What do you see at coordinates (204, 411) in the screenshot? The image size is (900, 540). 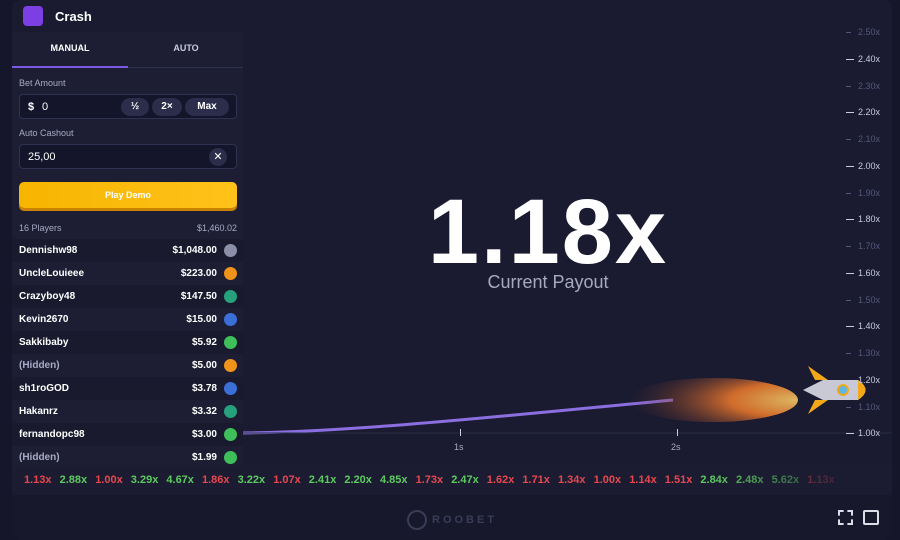 I see `player-amount: $3.32` at bounding box center [204, 411].